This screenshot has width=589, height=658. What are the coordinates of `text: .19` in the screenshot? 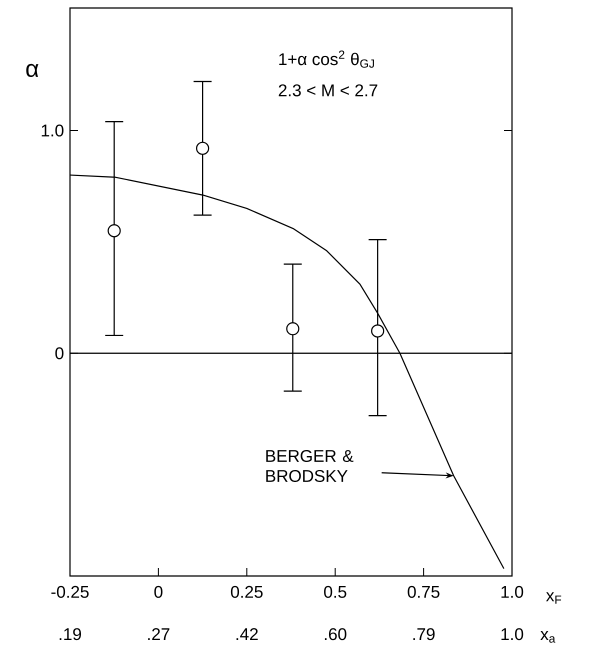 It's located at (71, 634).